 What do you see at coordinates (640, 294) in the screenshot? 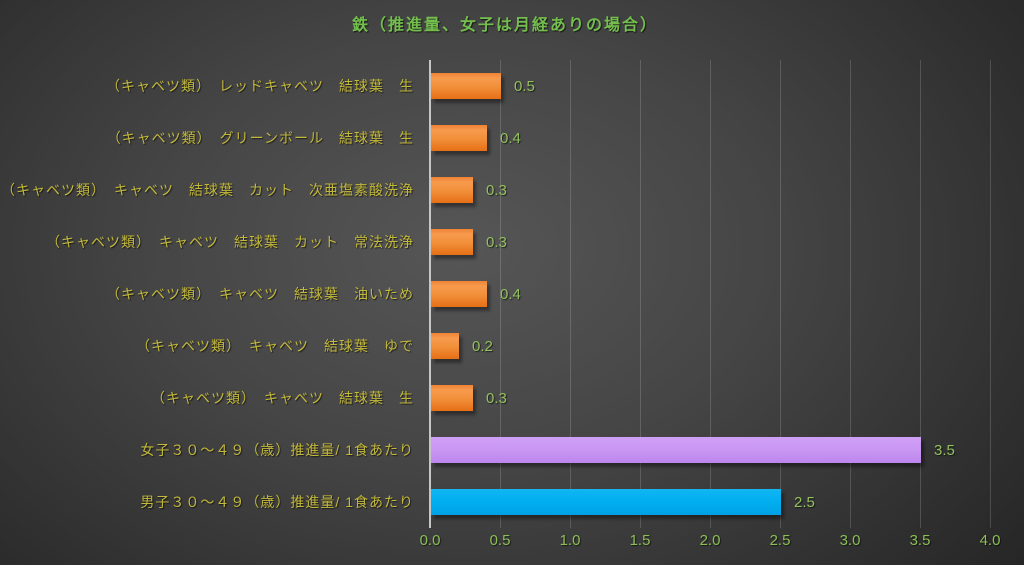
I see `gridline-1.5` at bounding box center [640, 294].